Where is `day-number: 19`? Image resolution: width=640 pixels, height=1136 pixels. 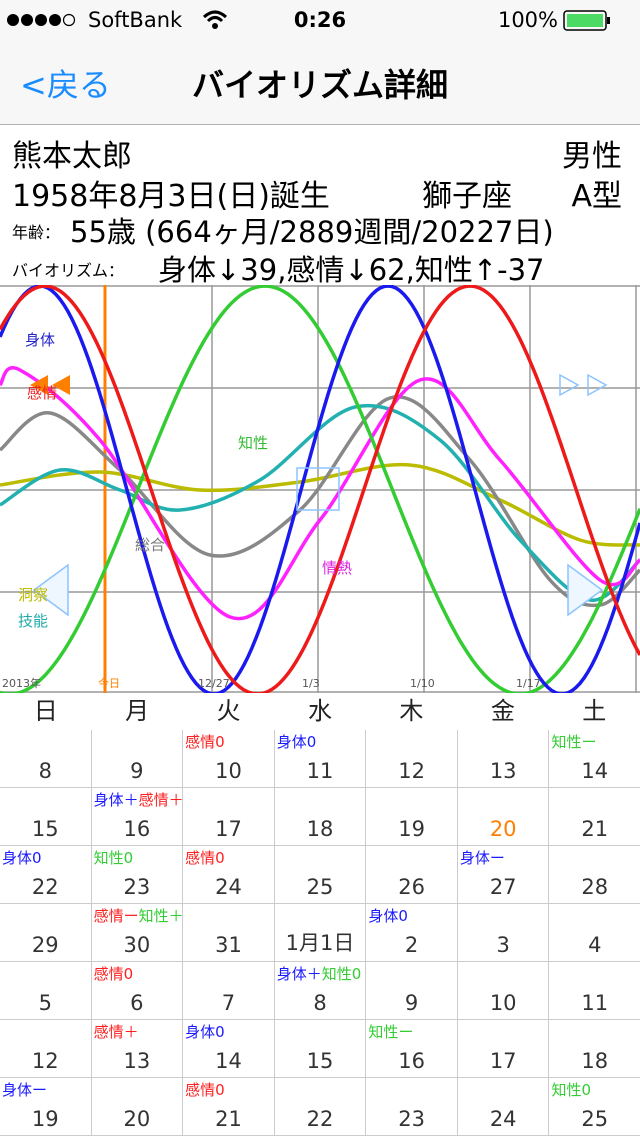 day-number: 19 is located at coordinates (45, 1119).